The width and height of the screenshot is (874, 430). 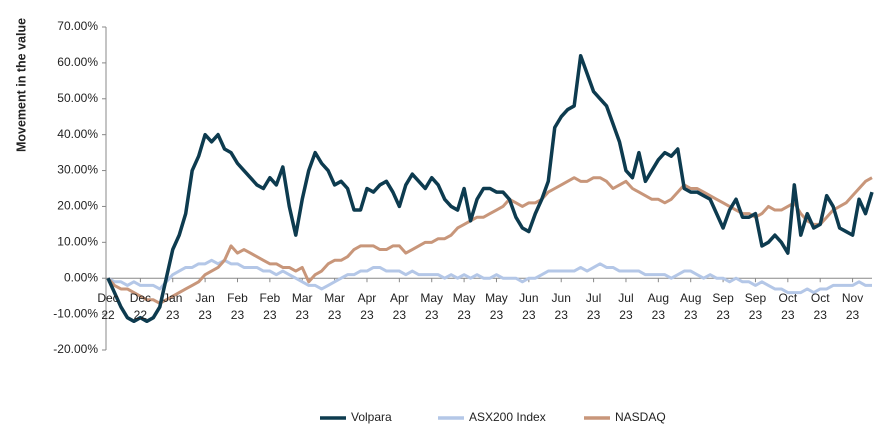 What do you see at coordinates (77, 170) in the screenshot?
I see `y-tick-label: 30.00%` at bounding box center [77, 170].